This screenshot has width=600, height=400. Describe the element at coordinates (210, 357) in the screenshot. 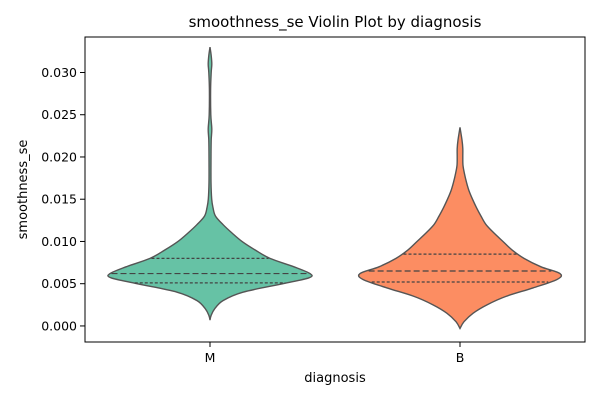

I see `x-tick-label: M` at that location.